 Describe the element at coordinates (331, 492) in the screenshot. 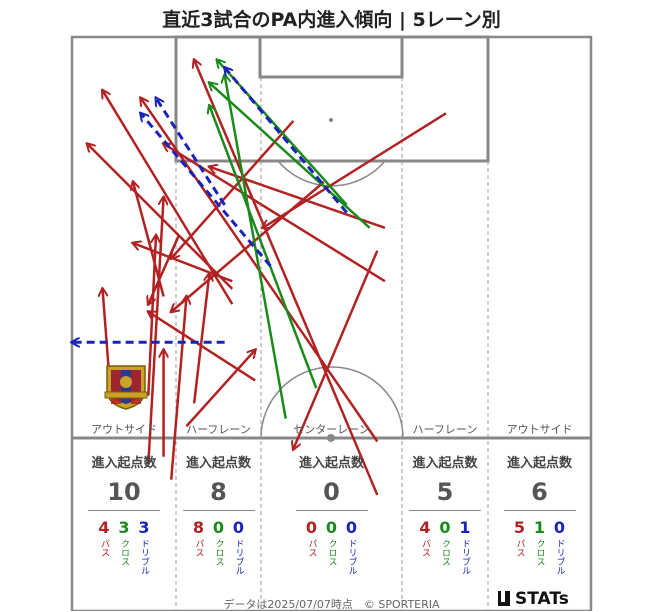

I see `stat-total: 0` at that location.